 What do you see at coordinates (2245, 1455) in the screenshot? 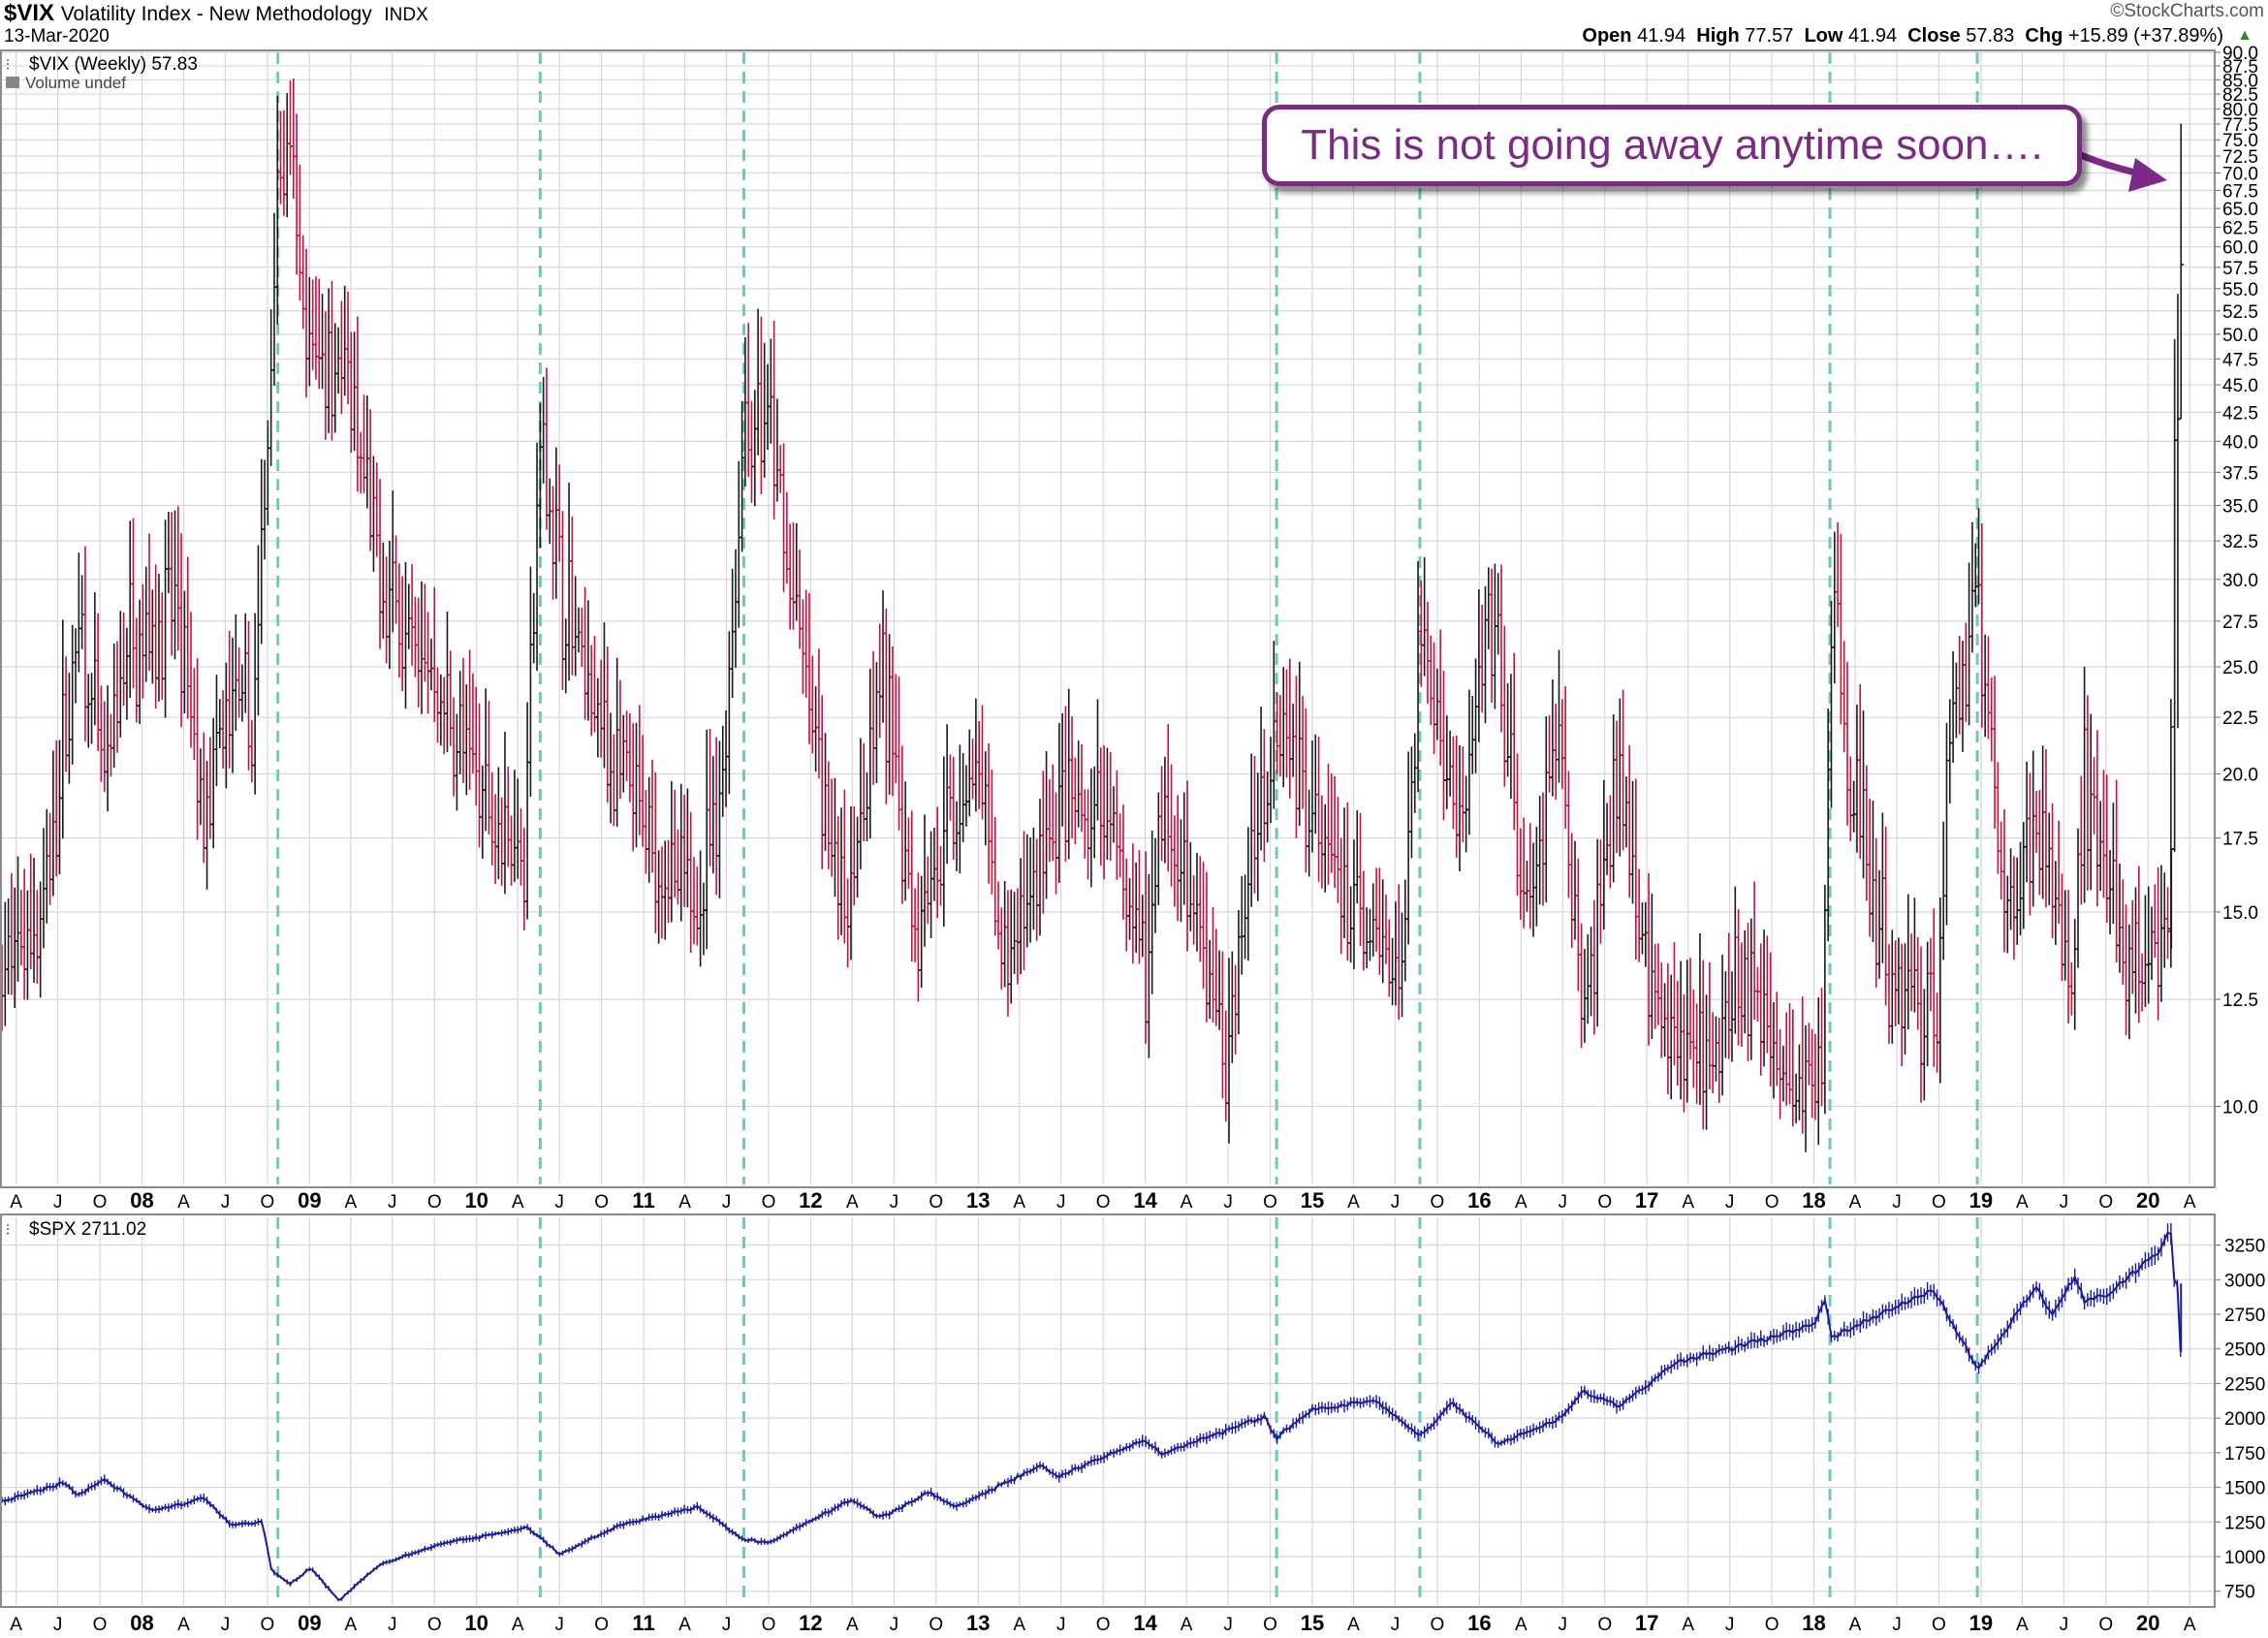
I see `spx-y-tick-label: 1750` at bounding box center [2245, 1455].